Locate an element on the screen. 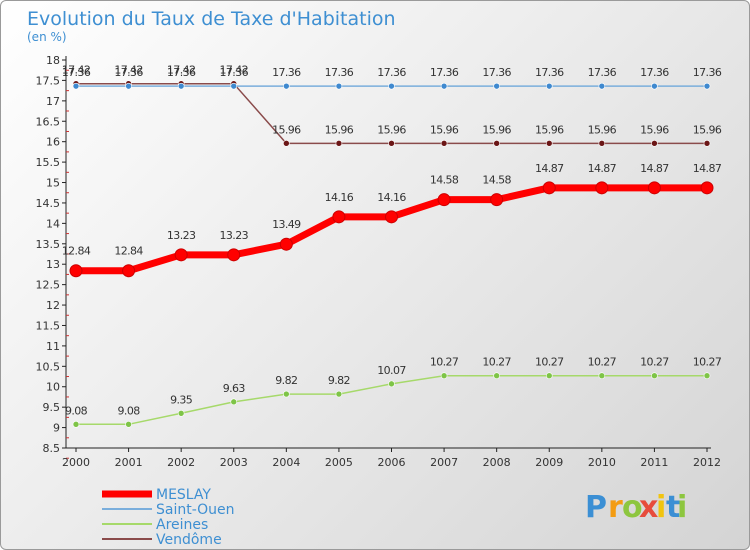 This screenshot has width=750, height=550. data-label: 12.84 is located at coordinates (76, 251).